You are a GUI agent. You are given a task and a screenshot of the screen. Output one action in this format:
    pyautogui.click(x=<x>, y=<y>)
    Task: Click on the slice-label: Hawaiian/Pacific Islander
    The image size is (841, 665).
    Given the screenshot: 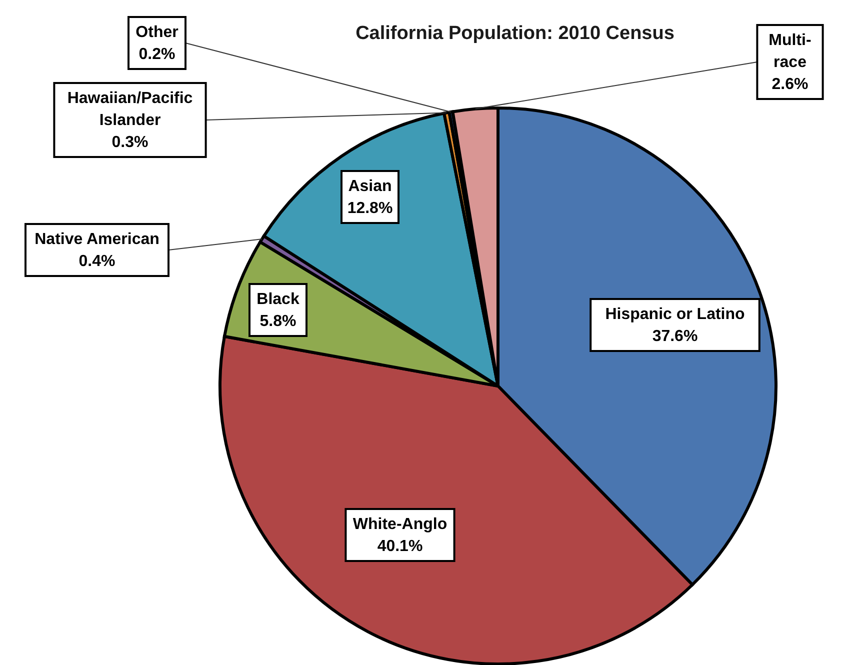 What is the action you would take?
    pyautogui.click(x=130, y=109)
    